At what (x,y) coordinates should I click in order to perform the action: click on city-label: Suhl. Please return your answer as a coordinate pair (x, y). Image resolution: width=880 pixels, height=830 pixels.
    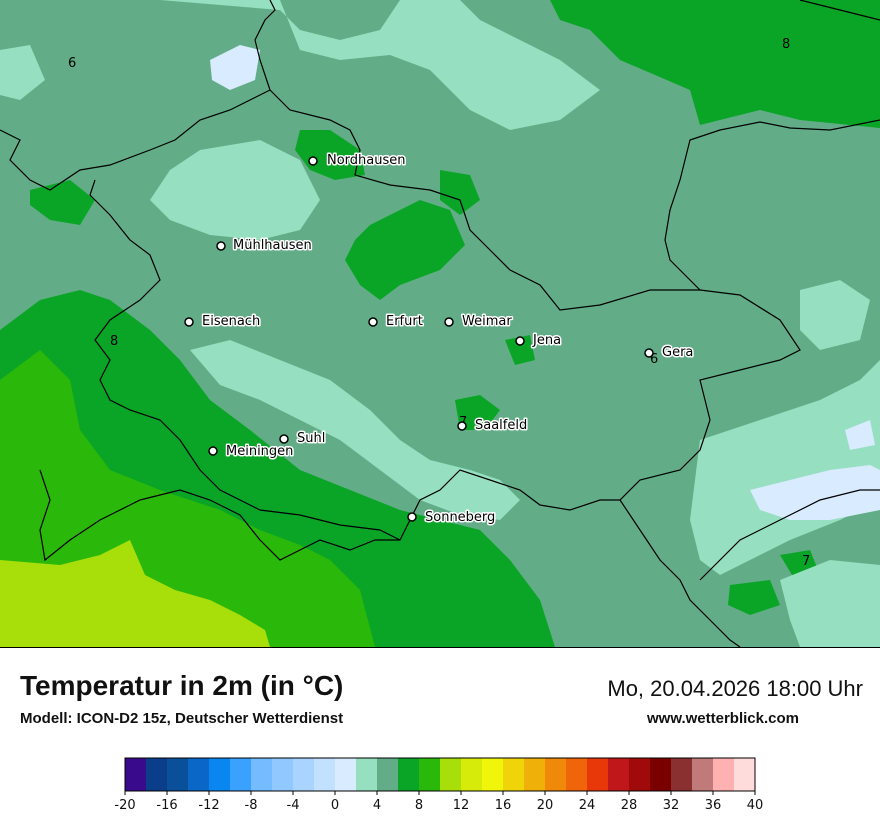
    Looking at the image, I should click on (311, 438).